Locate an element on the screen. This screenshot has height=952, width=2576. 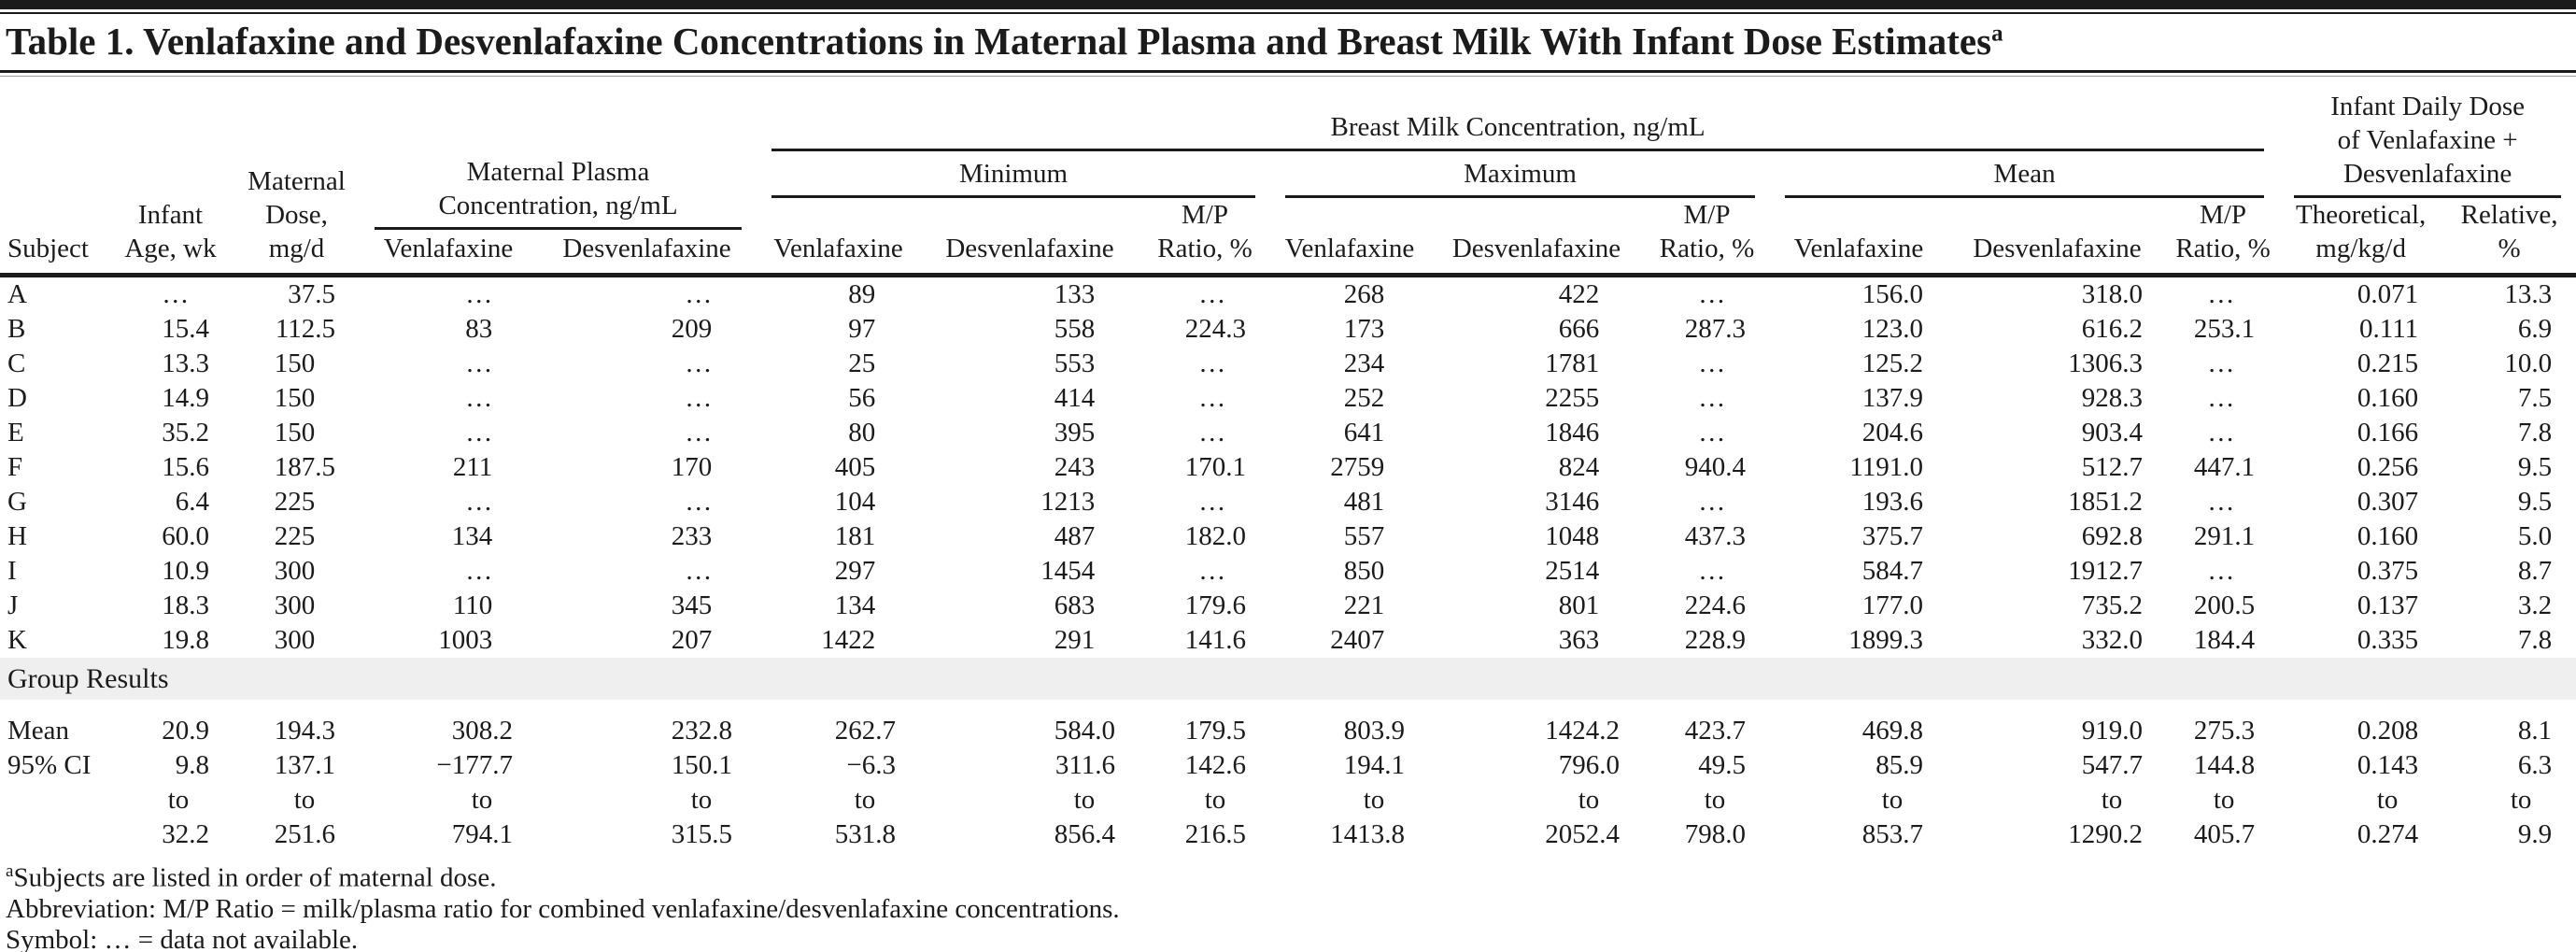
cell: 512.7 is located at coordinates (2112, 467).